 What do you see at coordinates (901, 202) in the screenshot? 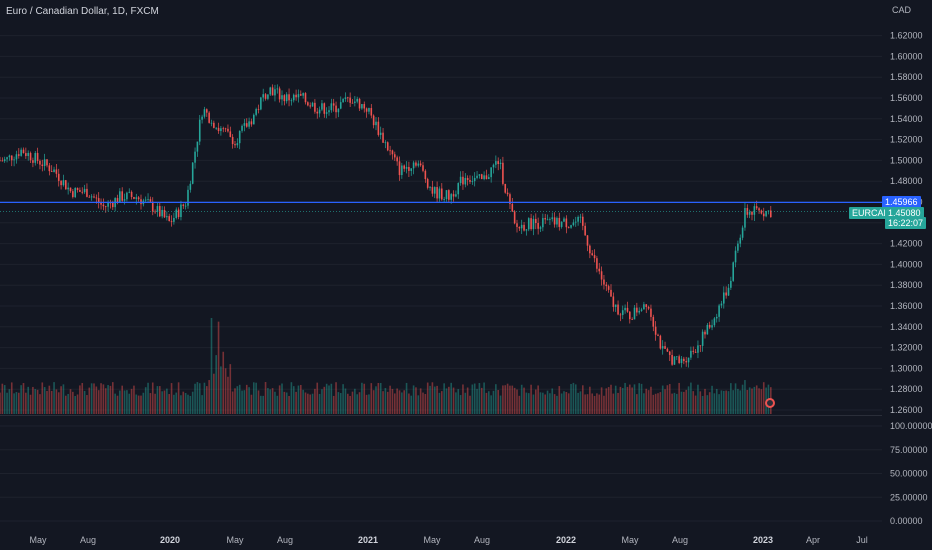
I see `hline-price-tag: 1.45966` at bounding box center [901, 202].